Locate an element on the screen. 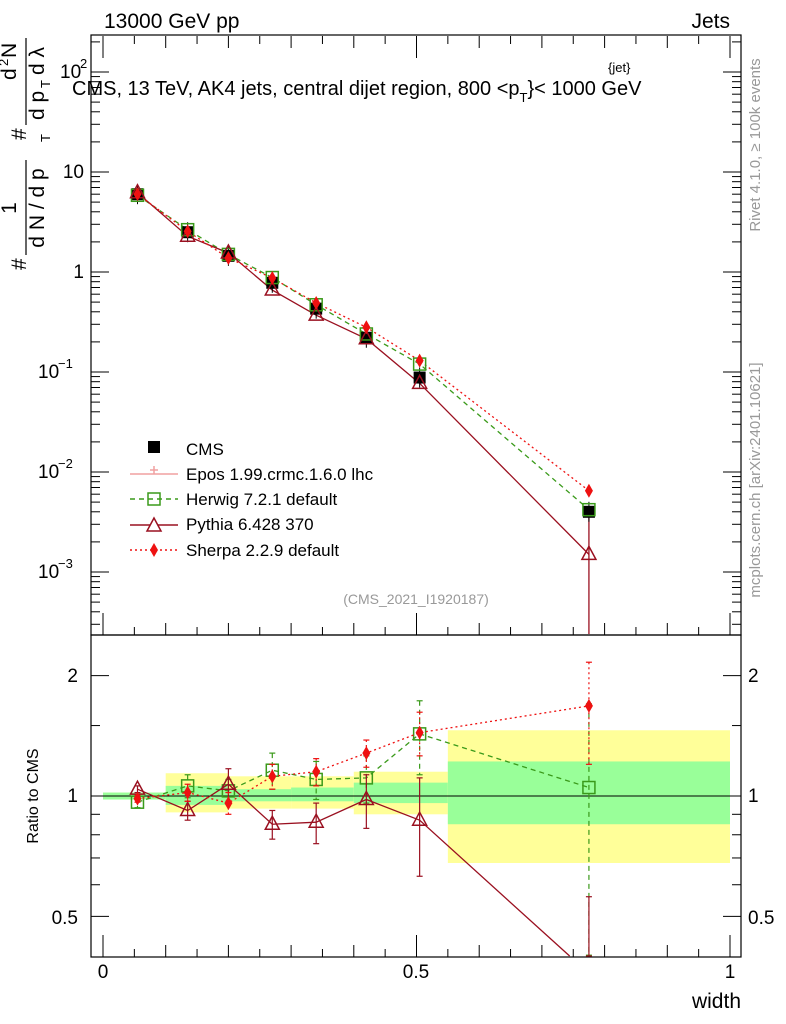 The width and height of the screenshot is (786, 1024). legend-label-epos: Epos 1.99.crmc.1.6.0 lhc is located at coordinates (280, 474).